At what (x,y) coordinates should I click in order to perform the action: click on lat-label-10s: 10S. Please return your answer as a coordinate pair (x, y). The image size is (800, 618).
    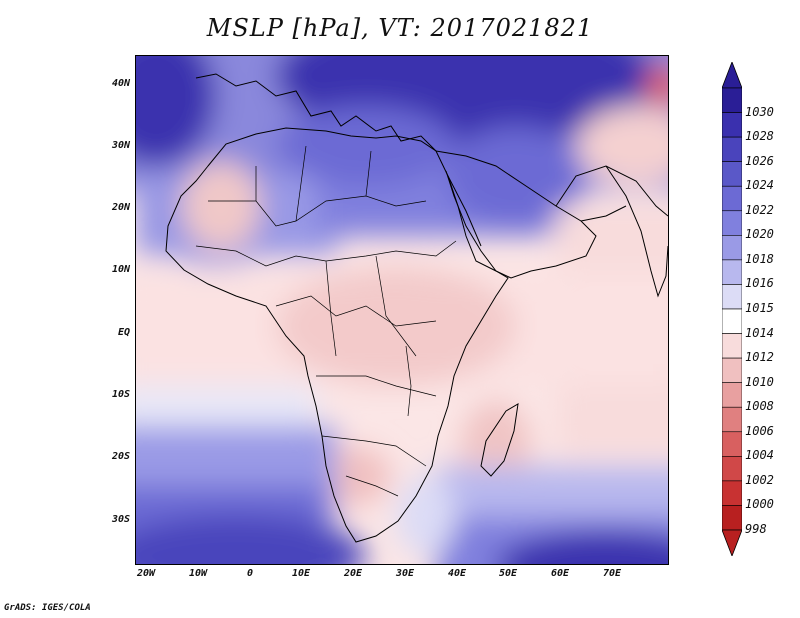
    Looking at the image, I should click on (120, 394).